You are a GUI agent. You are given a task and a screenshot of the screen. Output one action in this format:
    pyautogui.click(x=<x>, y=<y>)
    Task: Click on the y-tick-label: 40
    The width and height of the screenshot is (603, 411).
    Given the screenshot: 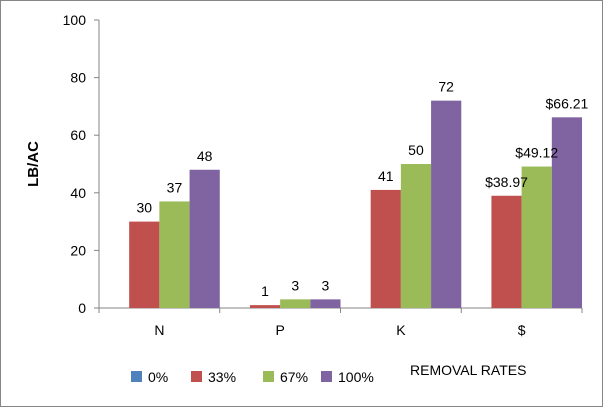 What is the action you would take?
    pyautogui.click(x=78, y=193)
    